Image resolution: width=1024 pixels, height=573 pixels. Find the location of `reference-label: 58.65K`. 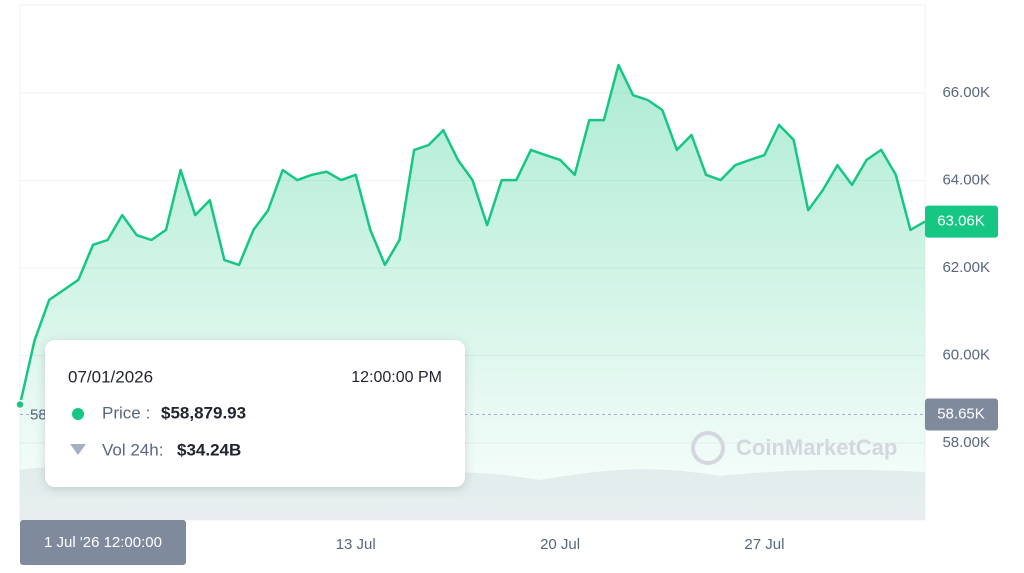

reference-label: 58.65K is located at coordinates (961, 414).